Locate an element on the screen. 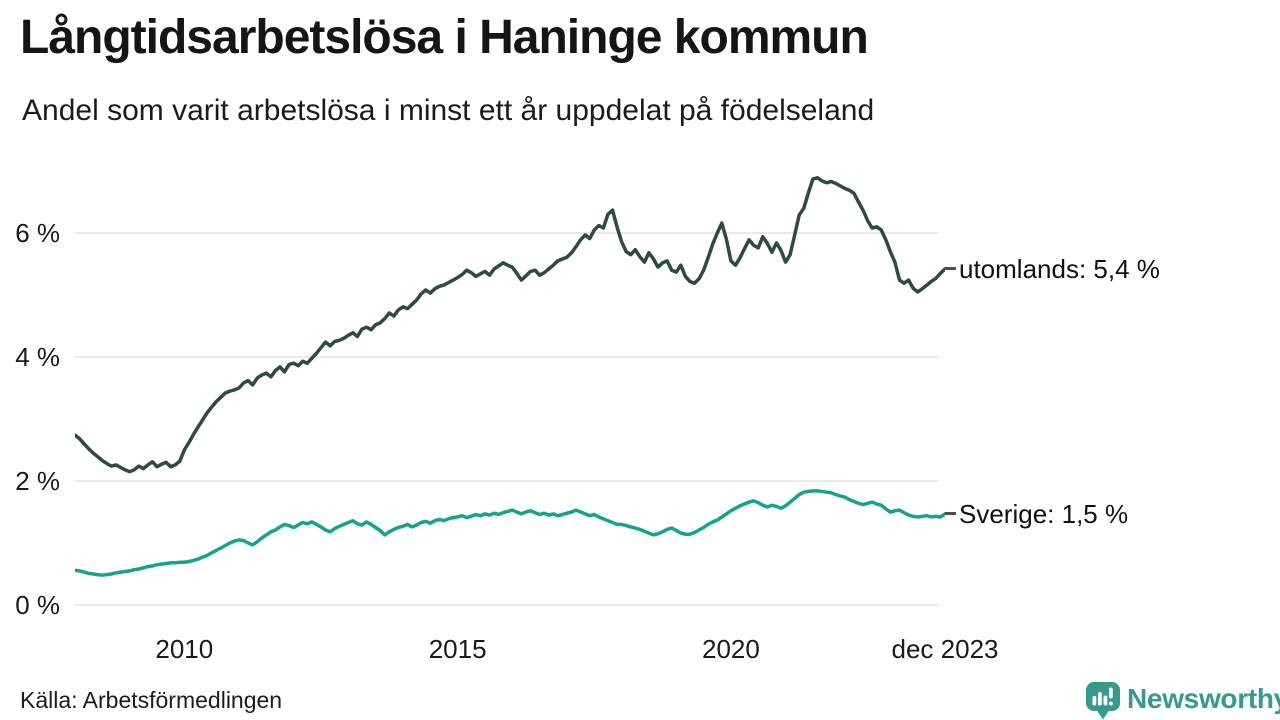 The height and width of the screenshot is (720, 1280). x-axis-tick-label: 2015 is located at coordinates (457, 649).